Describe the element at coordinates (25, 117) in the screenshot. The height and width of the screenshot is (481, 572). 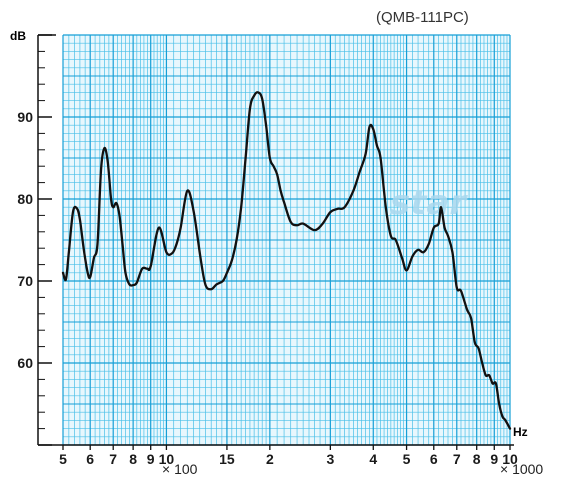
I see `y-tick-label: 90` at that location.